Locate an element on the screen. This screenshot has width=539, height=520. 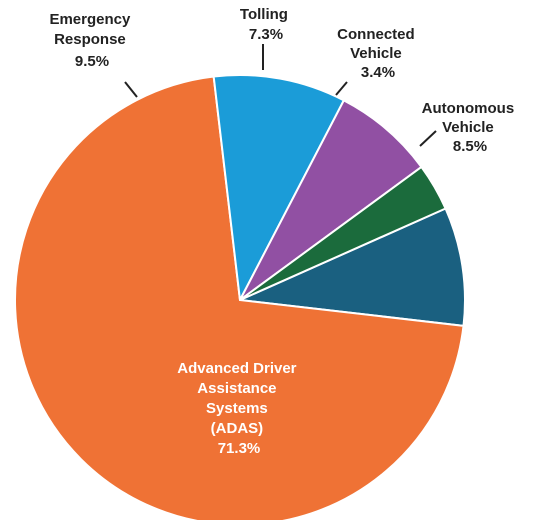
label-line: Tolling is located at coordinates (264, 14).